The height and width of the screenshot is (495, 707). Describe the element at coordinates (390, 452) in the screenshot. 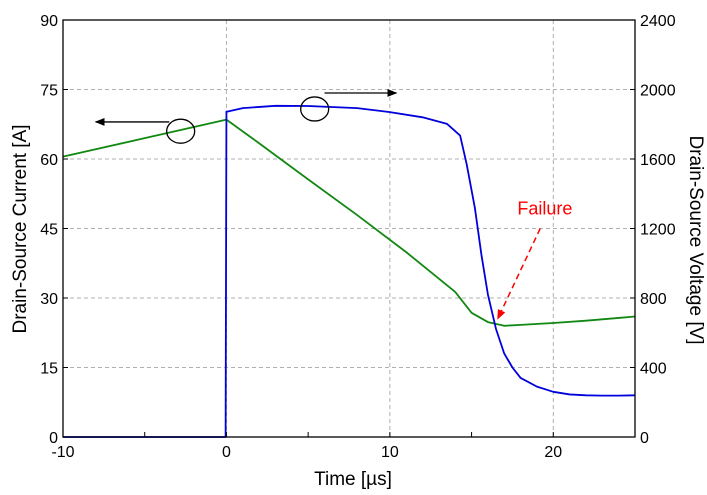

I see `x-tick-label: 10` at that location.